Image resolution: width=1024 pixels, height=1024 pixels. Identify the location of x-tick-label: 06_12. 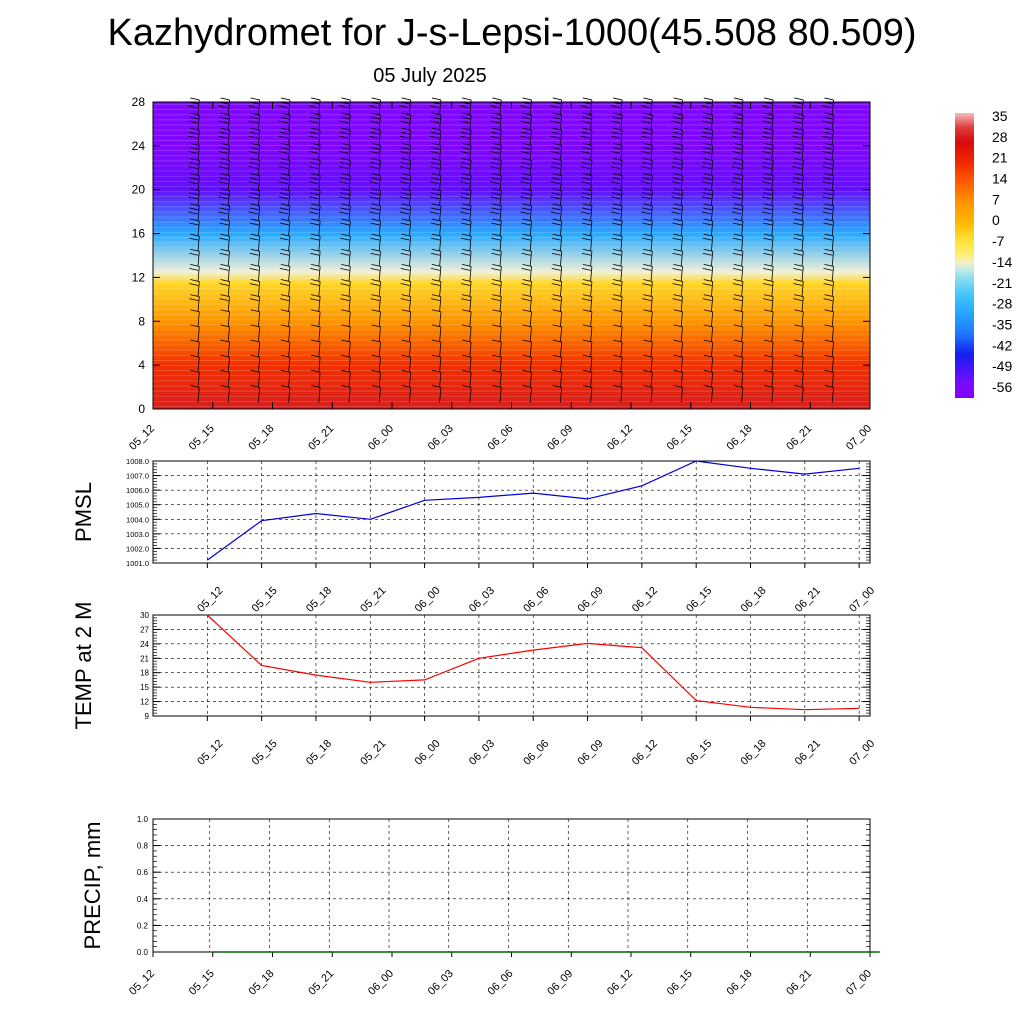
(645, 600).